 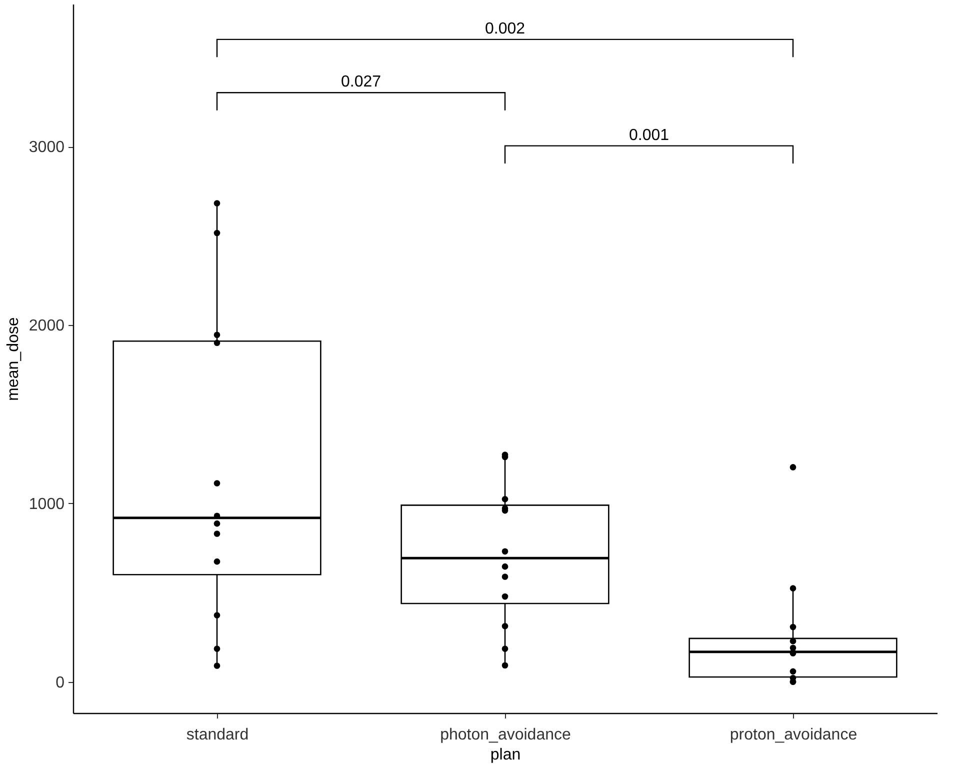 What do you see at coordinates (505, 755) in the screenshot?
I see `x-axis-title: plan` at bounding box center [505, 755].